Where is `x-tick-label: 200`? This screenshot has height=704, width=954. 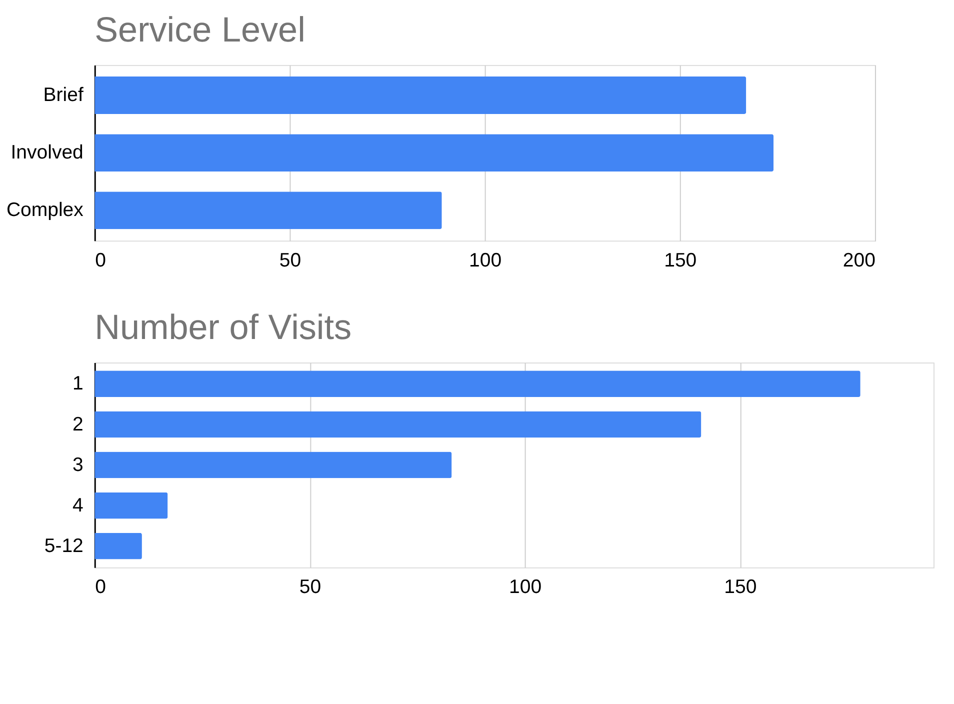 x-tick-label: 200 is located at coordinates (859, 260).